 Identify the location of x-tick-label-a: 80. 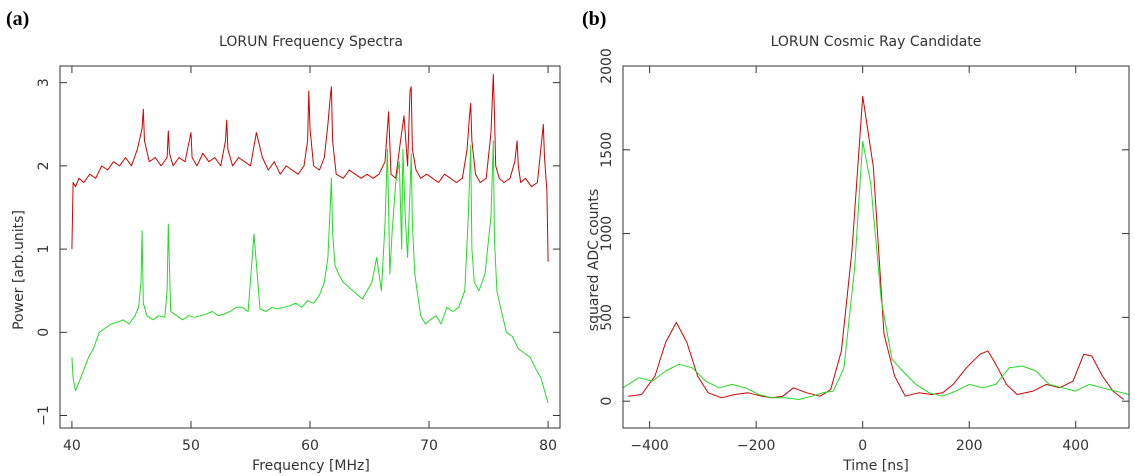
(548, 446).